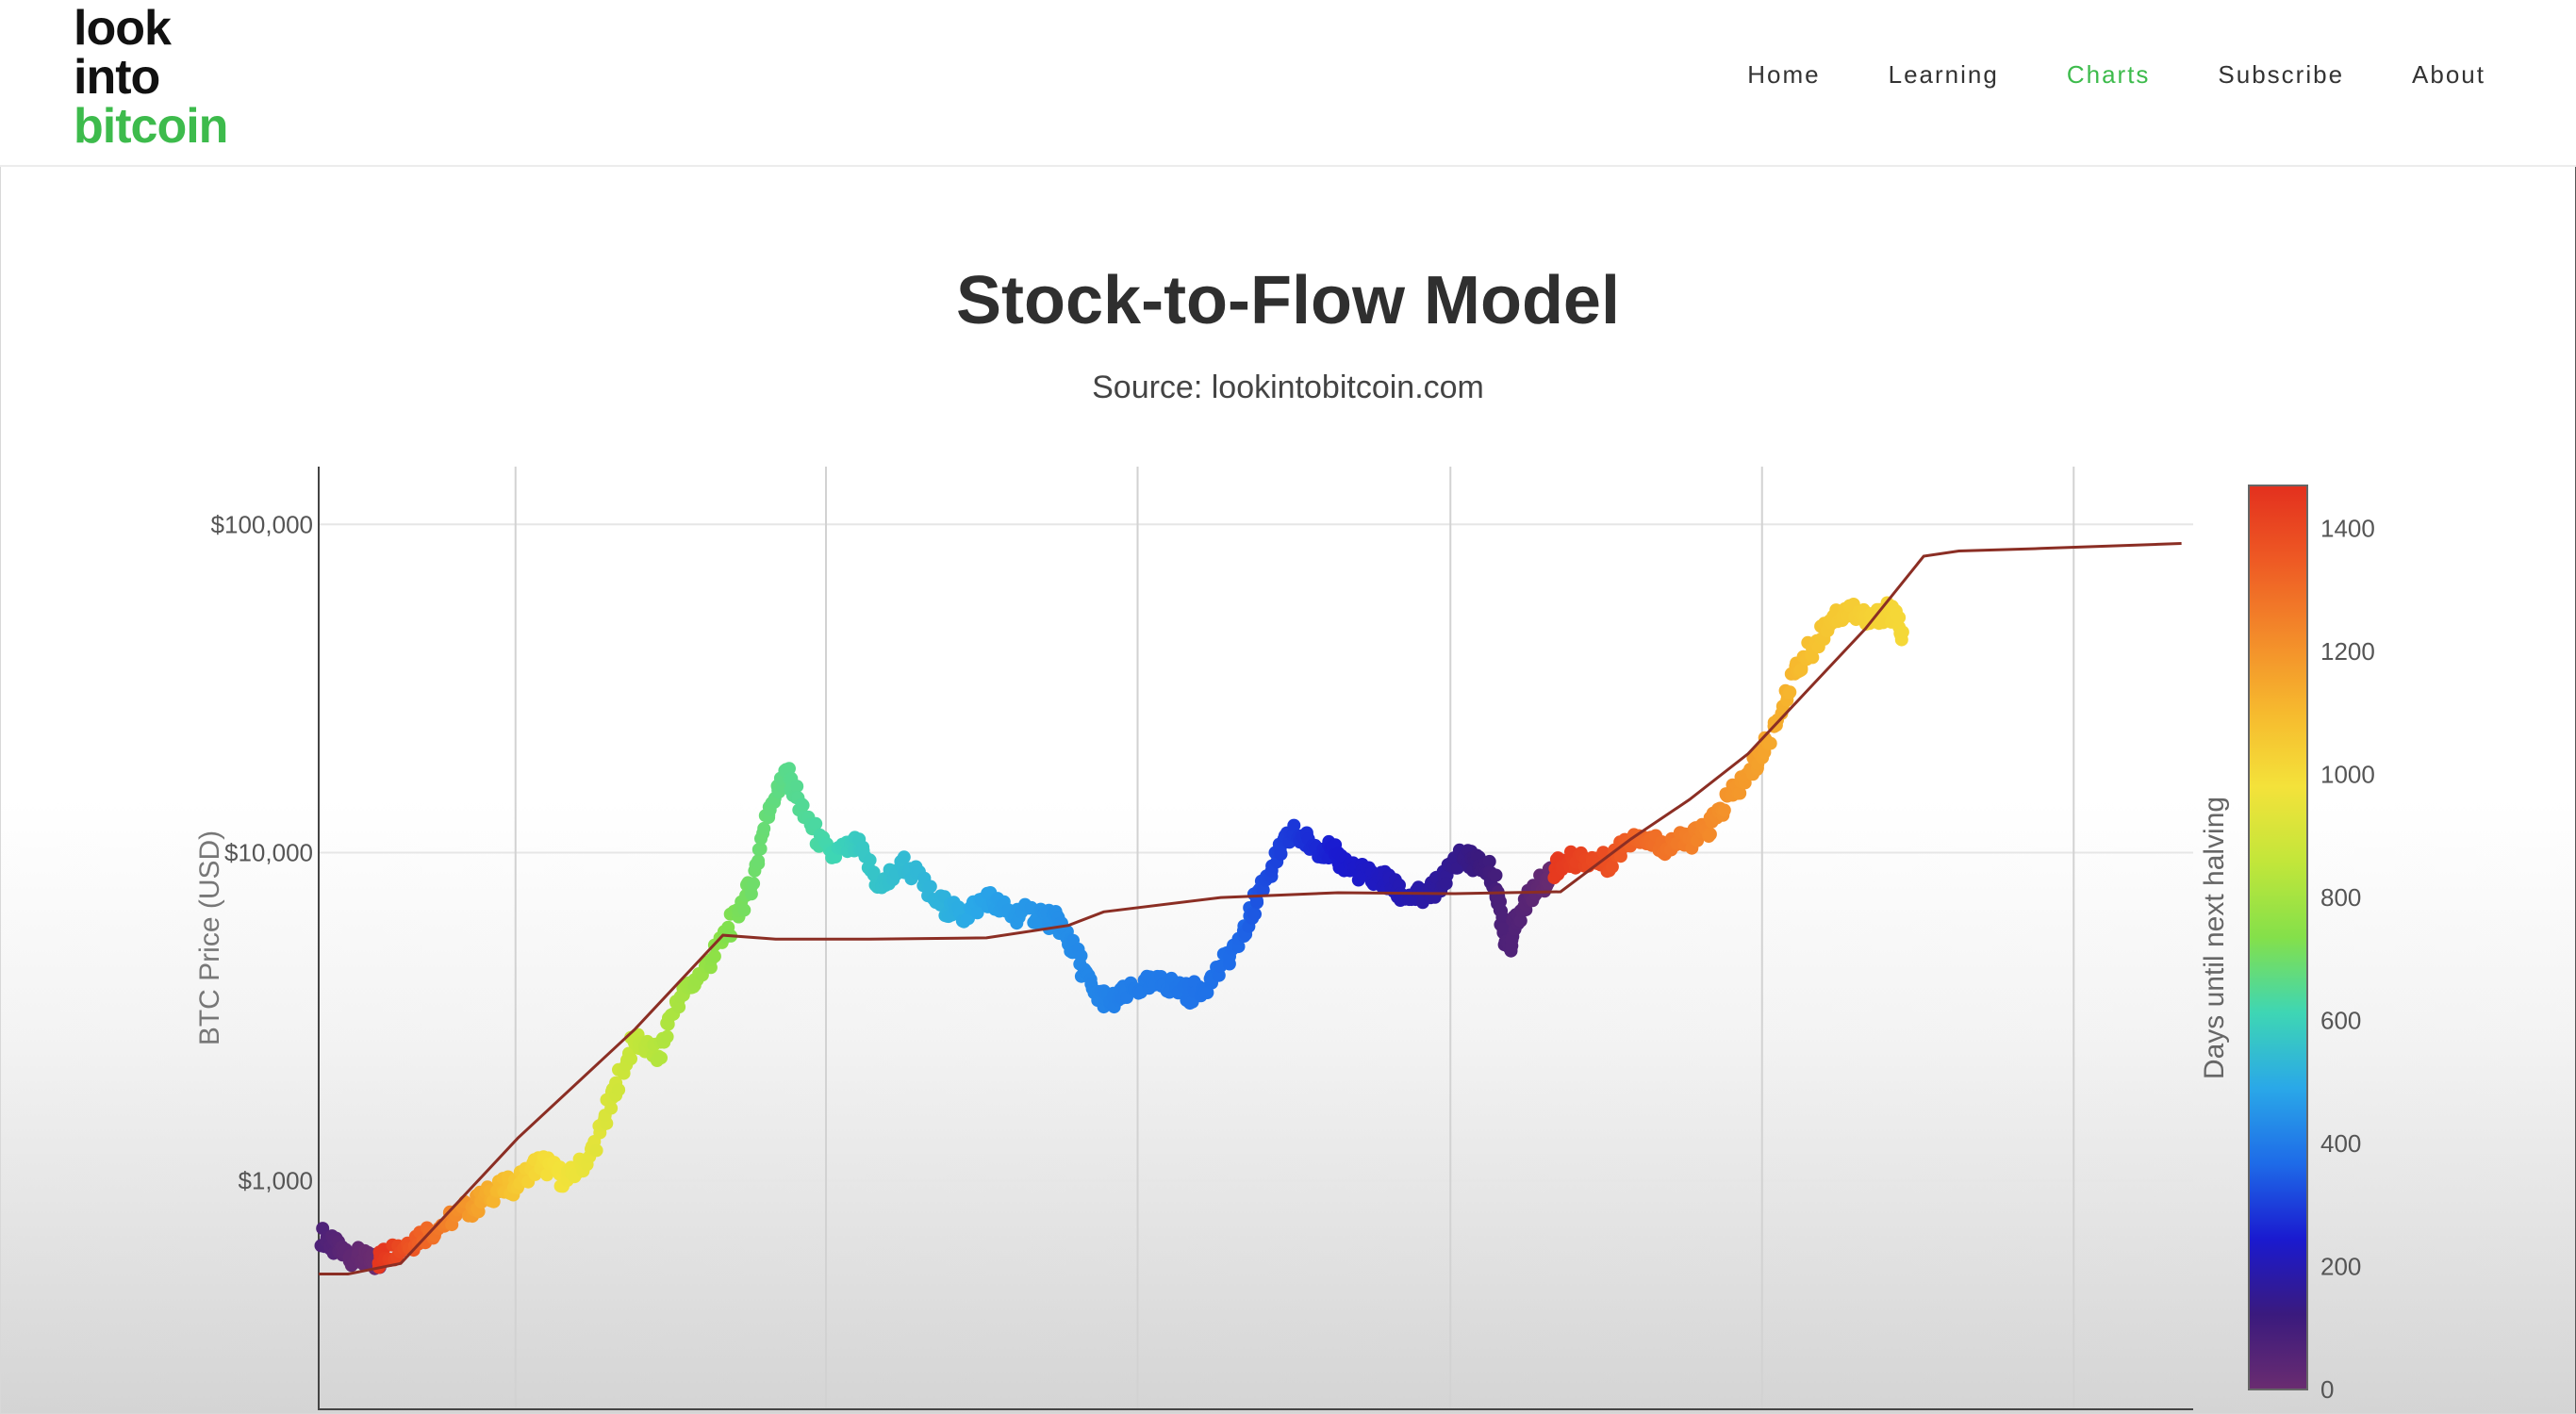 The image size is (2576, 1414). Describe the element at coordinates (1943, 74) in the screenshot. I see `nav-learning: Learning` at that location.